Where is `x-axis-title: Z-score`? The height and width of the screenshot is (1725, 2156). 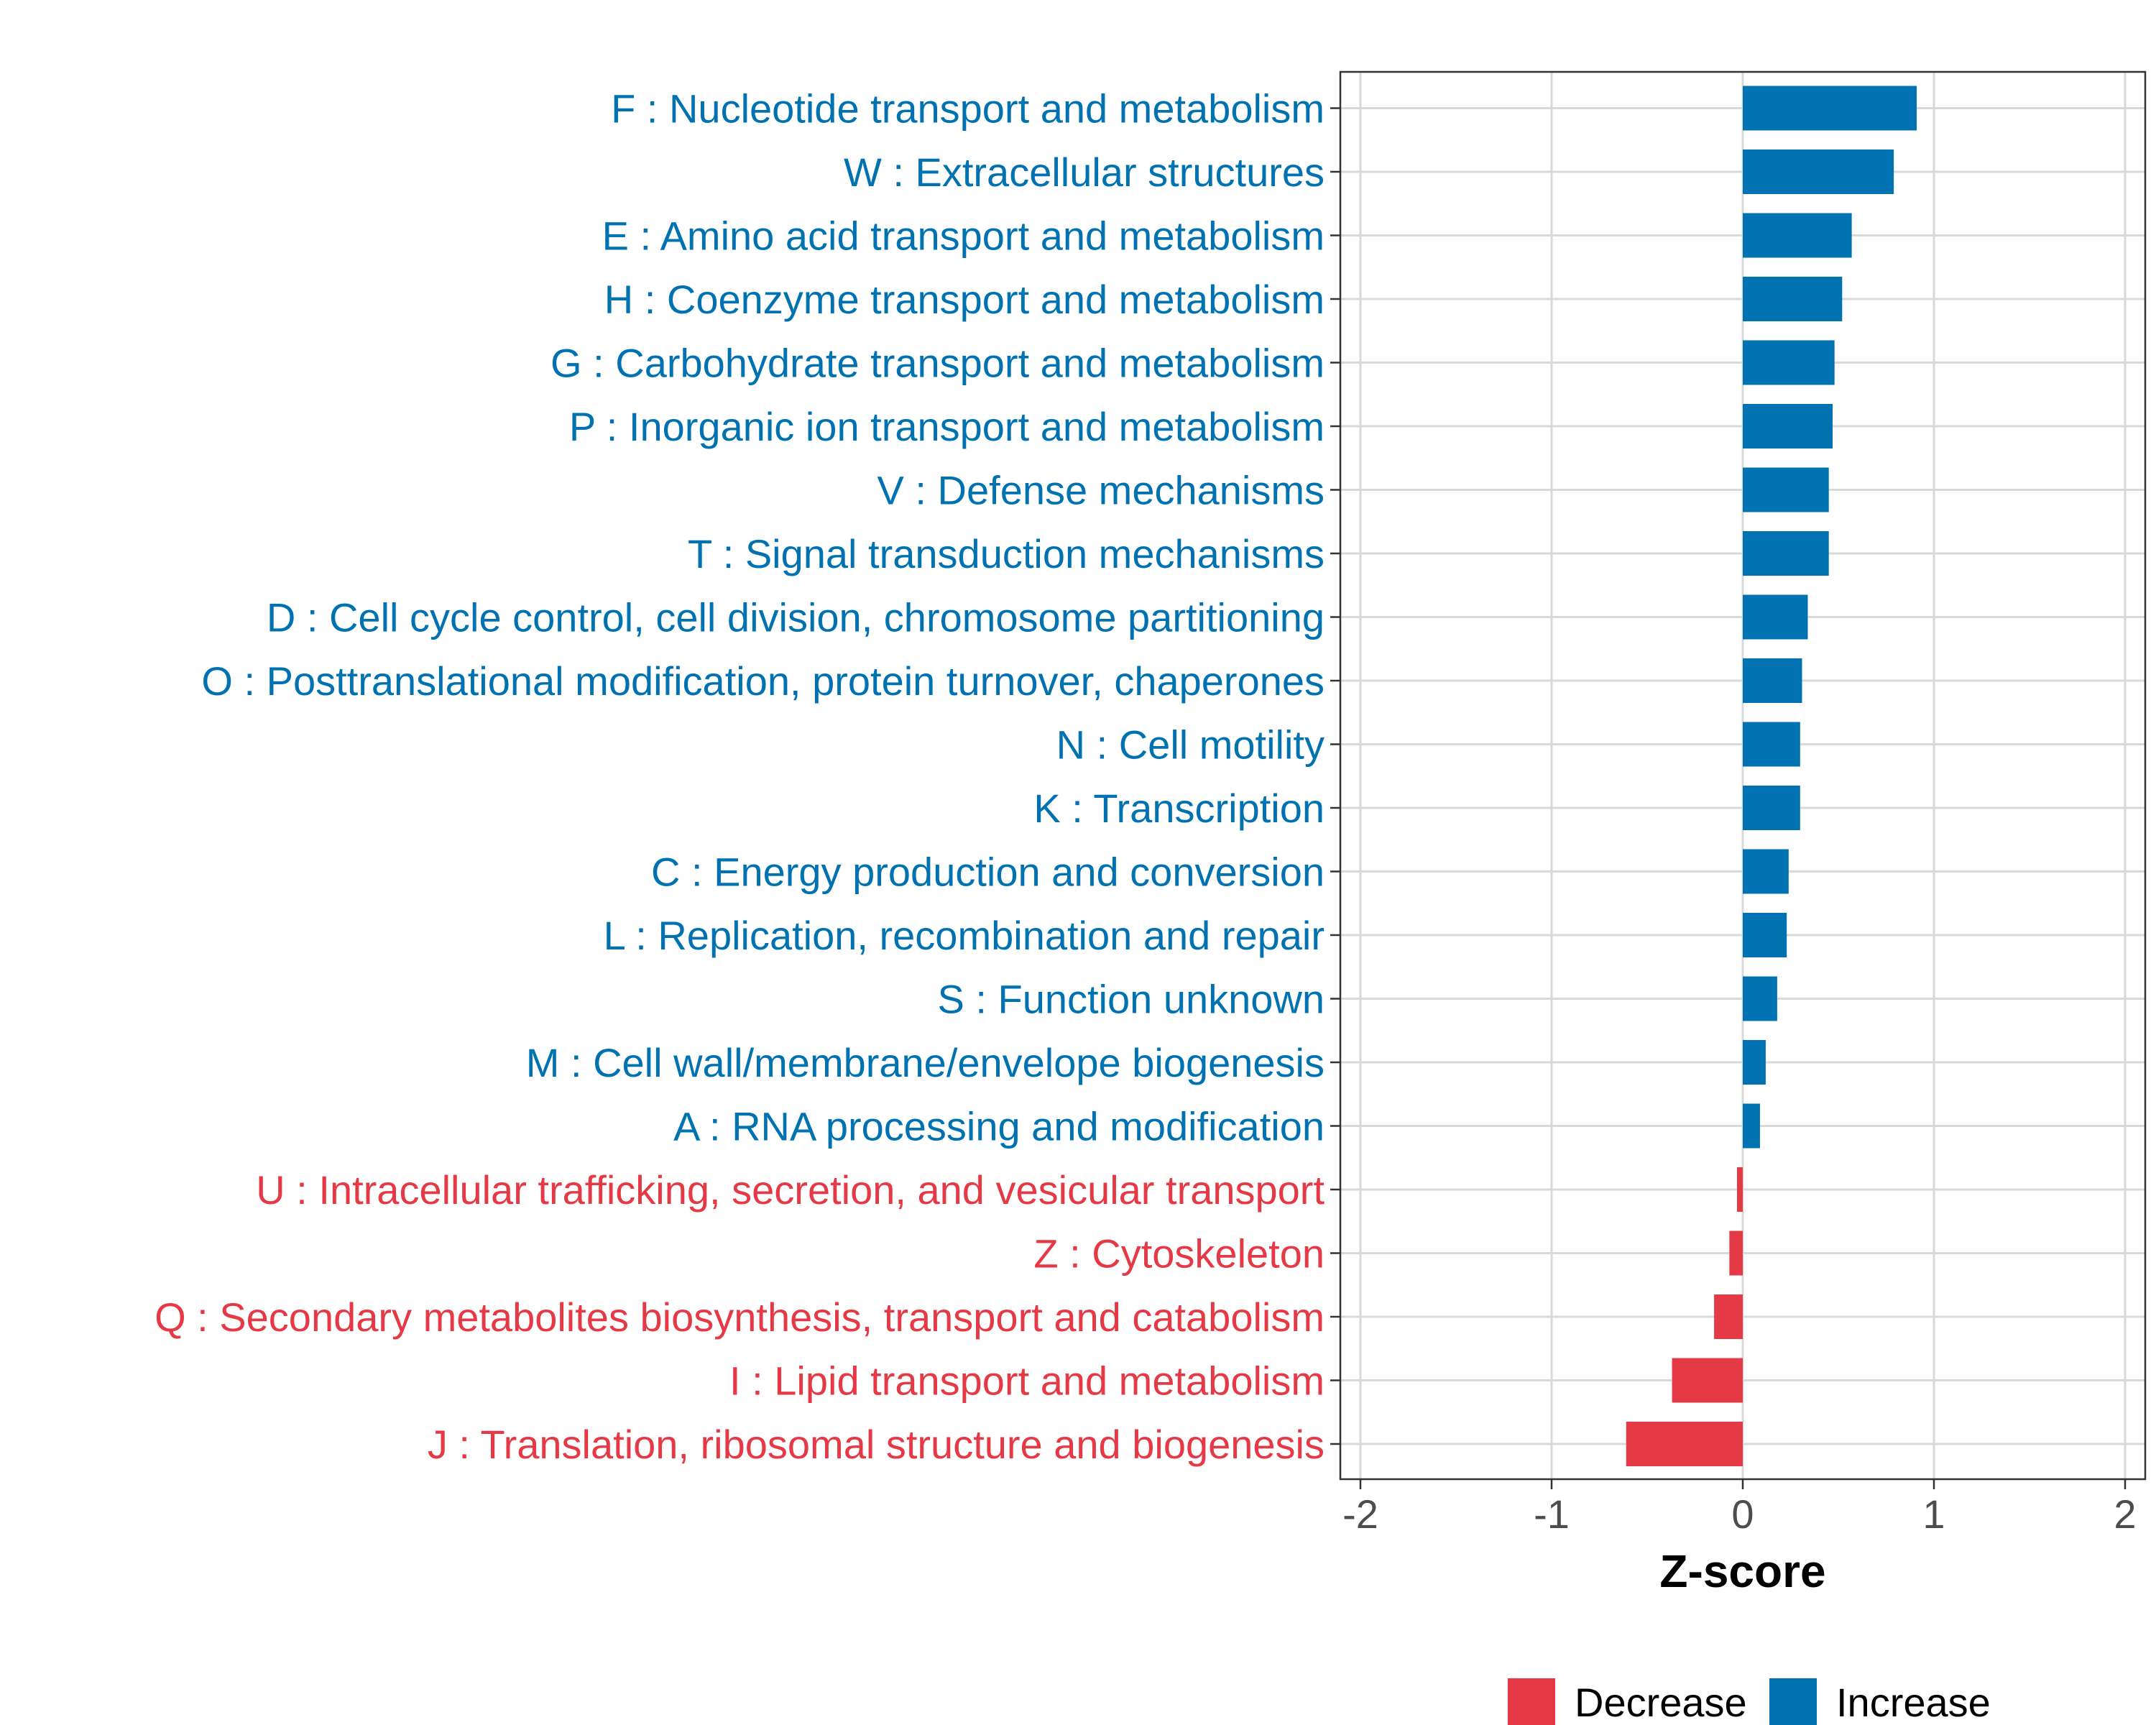 x-axis-title: Z-score is located at coordinates (1742, 1571).